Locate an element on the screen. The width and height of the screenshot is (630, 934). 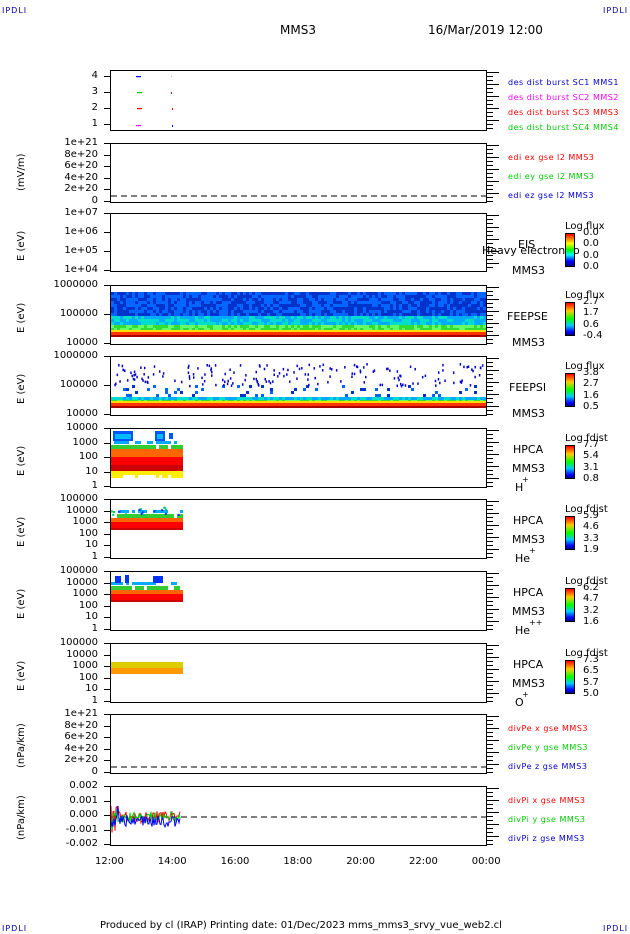
panel-plot-p11 is located at coordinates (298, 819).